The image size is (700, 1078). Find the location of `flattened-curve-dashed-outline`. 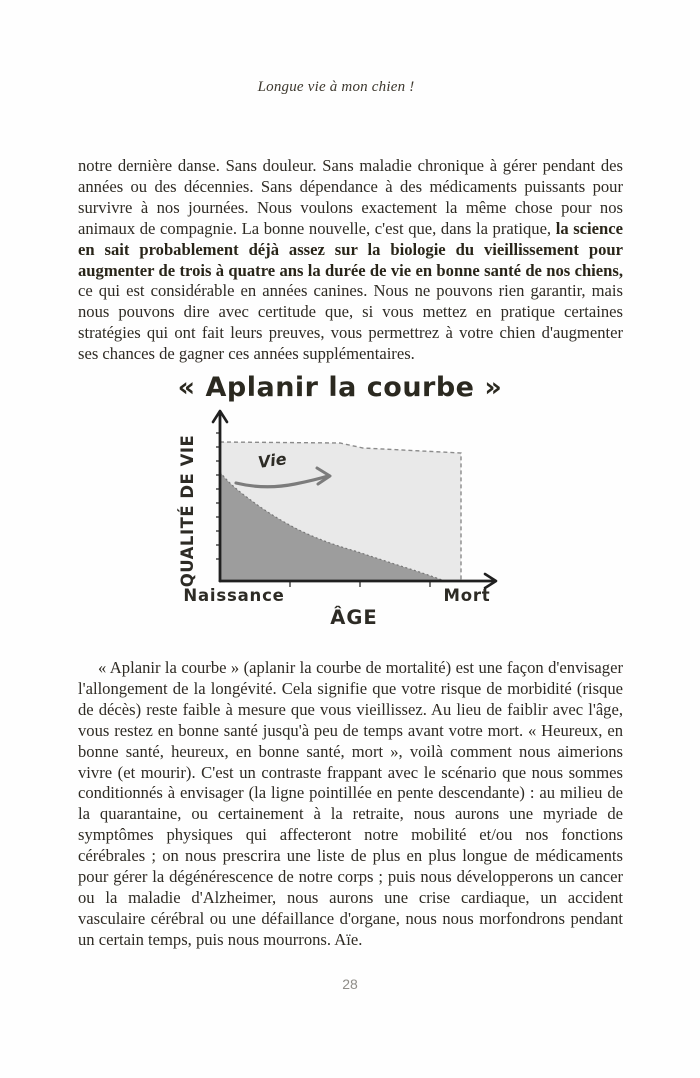

flattened-curve-dashed-outline is located at coordinates (340, 511).